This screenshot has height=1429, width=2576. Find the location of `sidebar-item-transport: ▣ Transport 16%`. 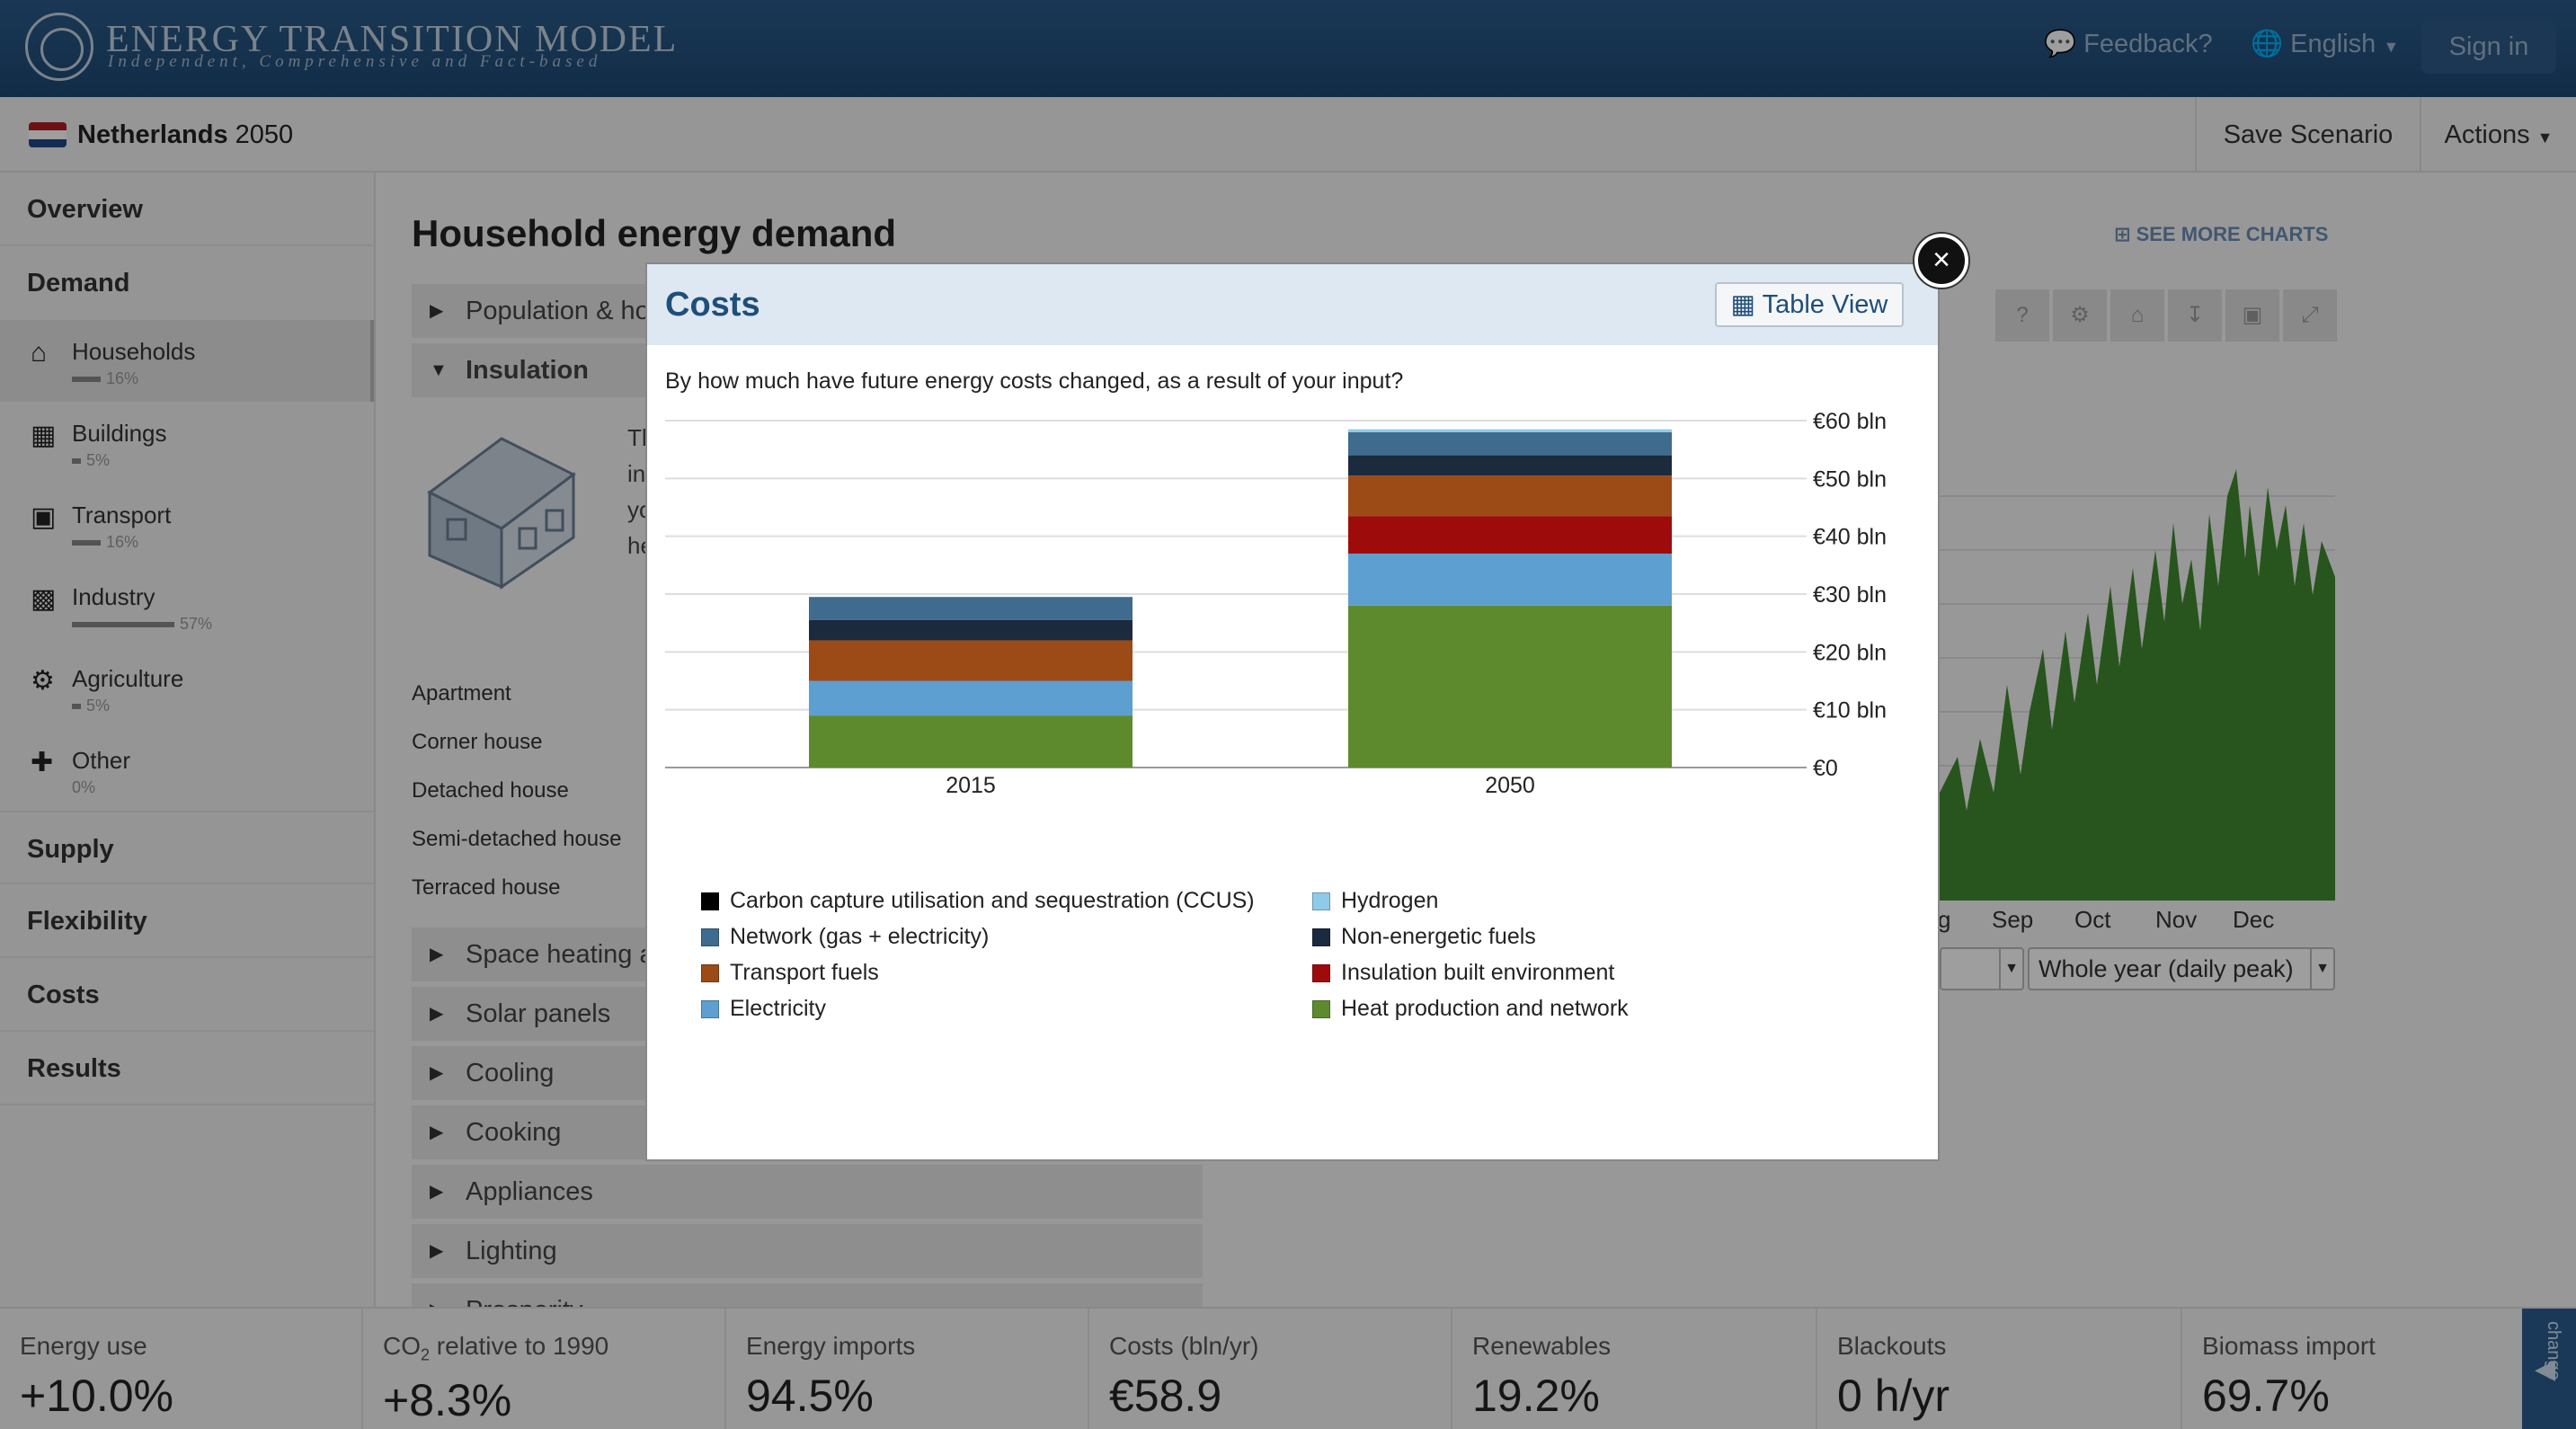

sidebar-item-transport: ▣ Transport 16% is located at coordinates (187, 524).